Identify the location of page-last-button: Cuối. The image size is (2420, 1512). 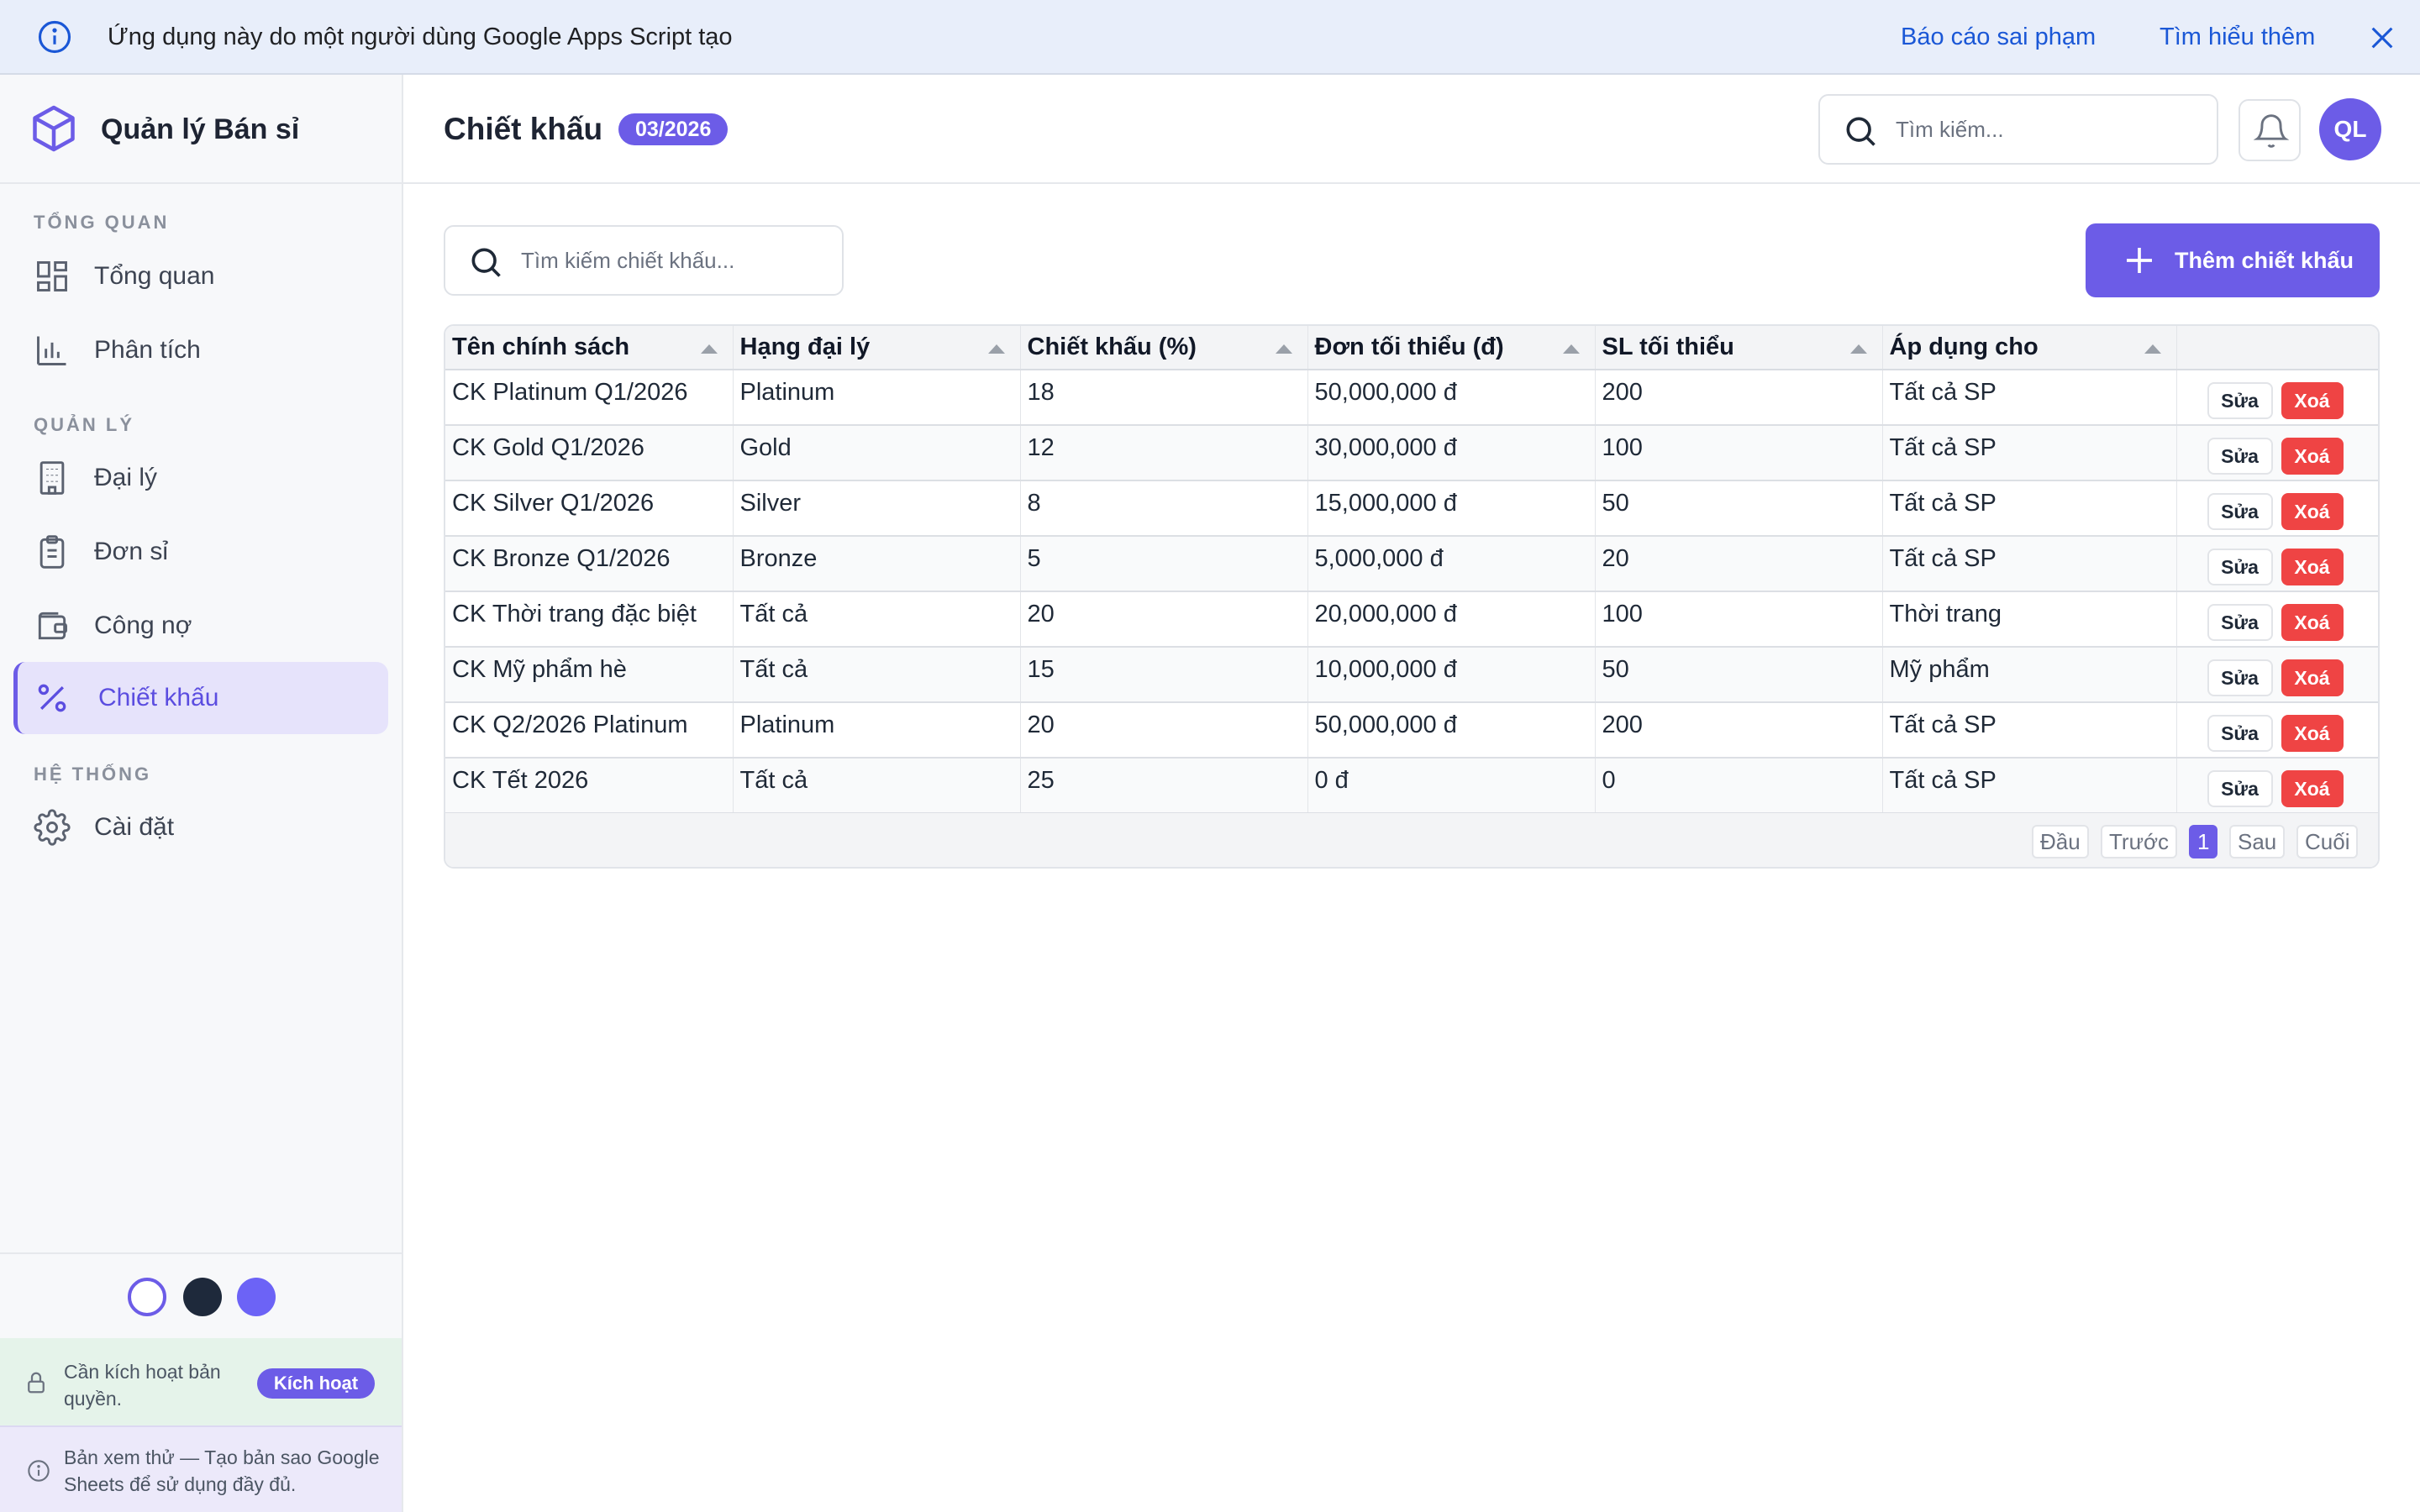
(2328, 841).